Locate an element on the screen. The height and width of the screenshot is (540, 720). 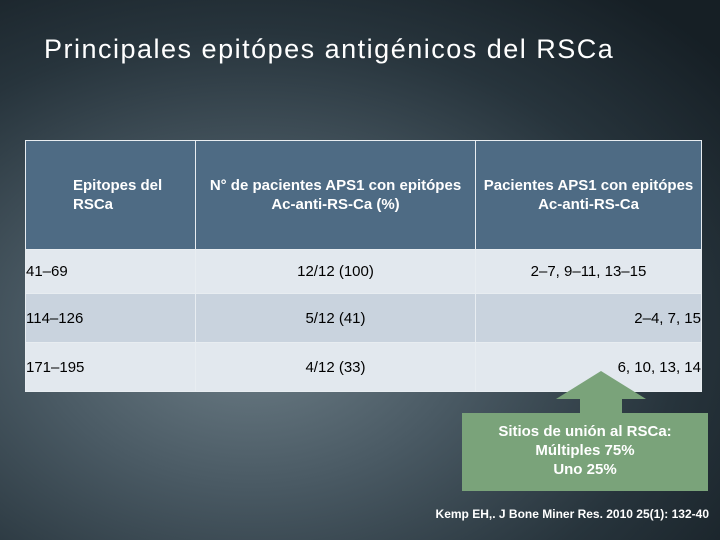
up-arrow-icon is located at coordinates (601, 392).